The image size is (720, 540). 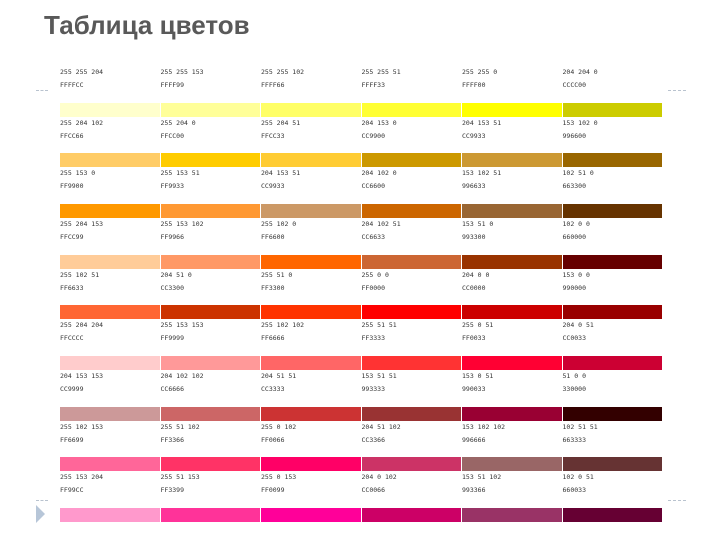 What do you see at coordinates (612, 192) in the screenshot?
I see `color-swatch-cell: 102 51 0 663300` at bounding box center [612, 192].